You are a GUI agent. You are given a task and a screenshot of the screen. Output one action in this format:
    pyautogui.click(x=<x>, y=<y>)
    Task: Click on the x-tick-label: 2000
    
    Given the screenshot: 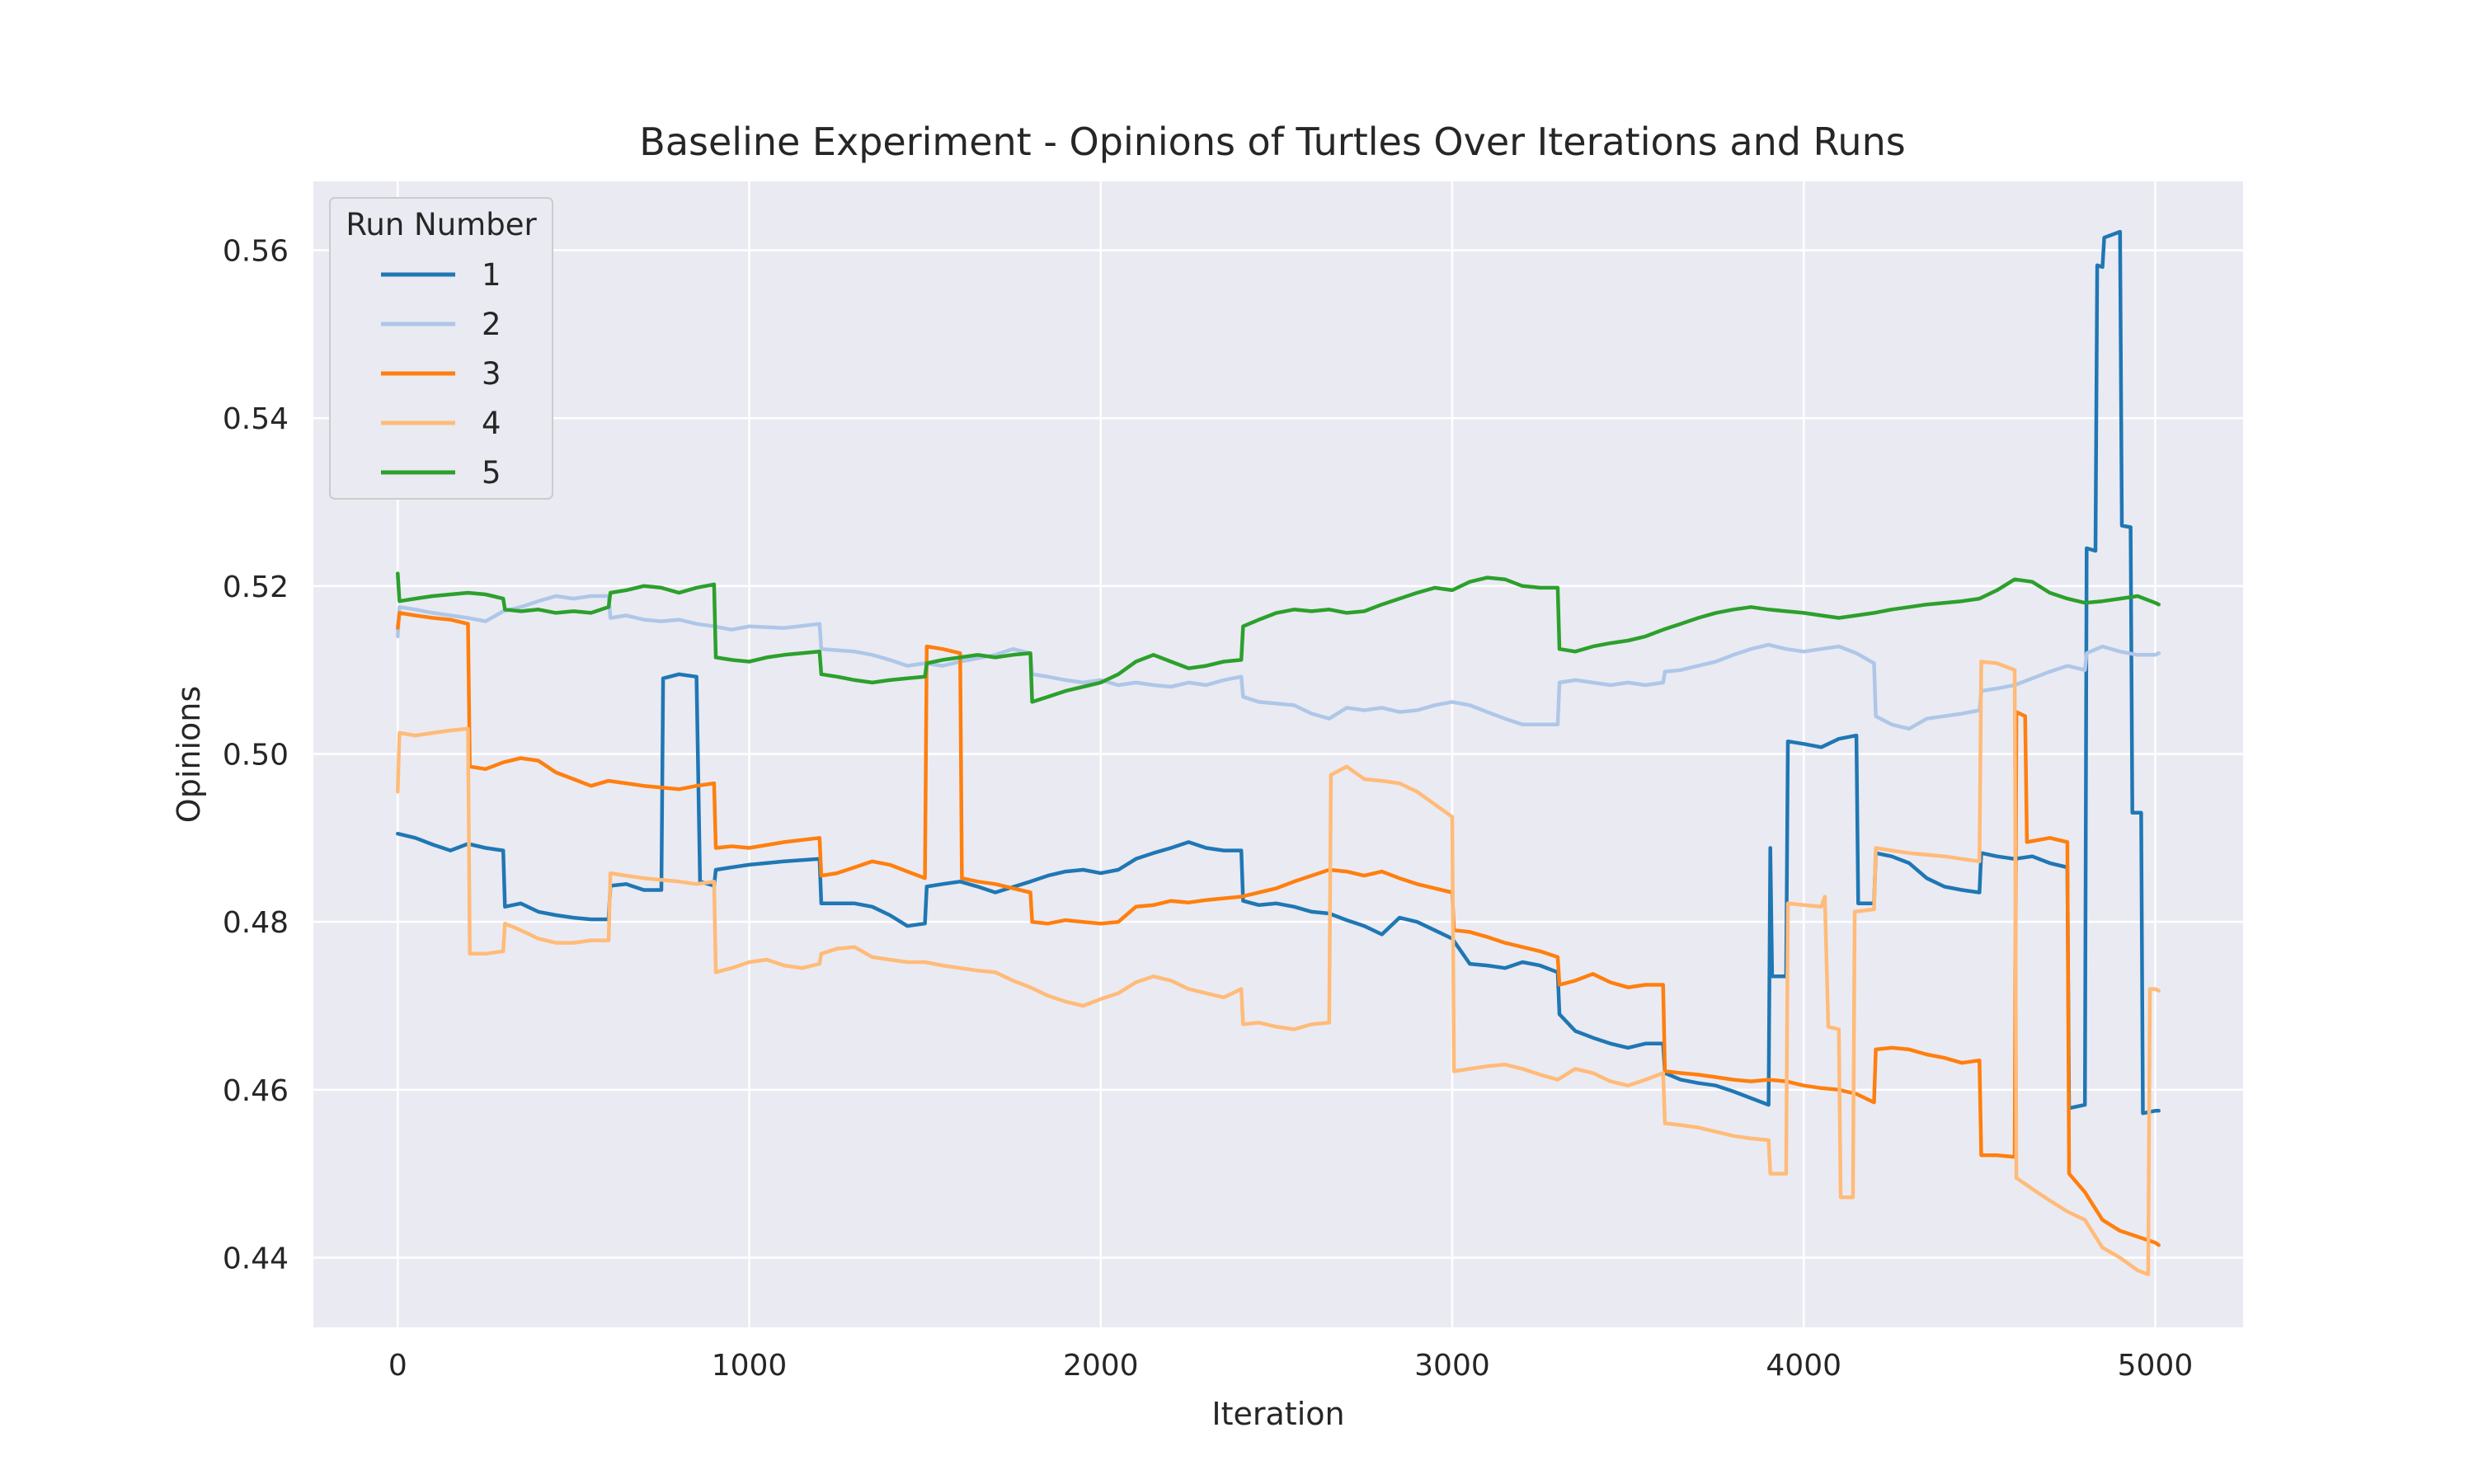 What is the action you would take?
    pyautogui.click(x=1101, y=1366)
    